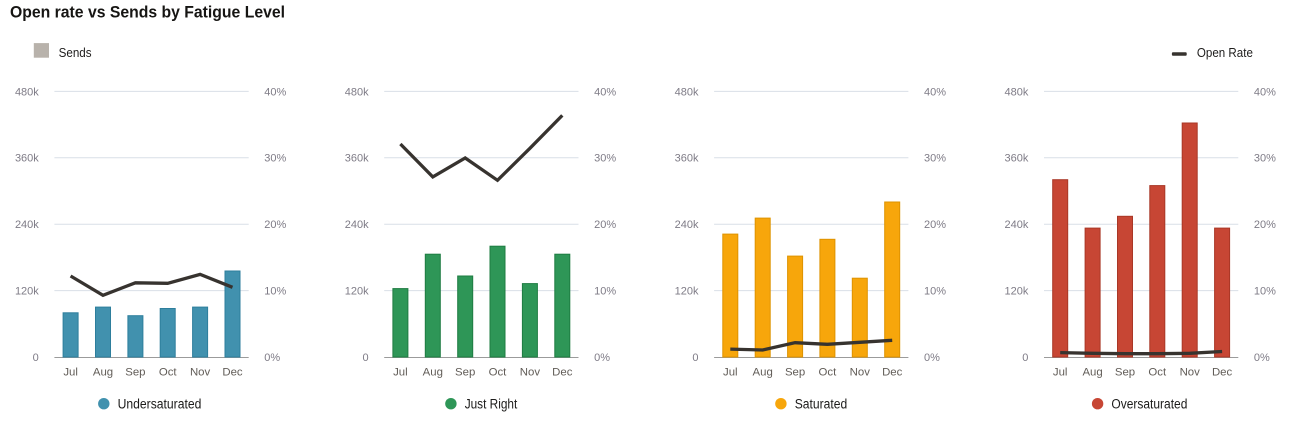 The height and width of the screenshot is (424, 1305). What do you see at coordinates (1225, 52) in the screenshot?
I see `svg-text: Open Rate` at bounding box center [1225, 52].